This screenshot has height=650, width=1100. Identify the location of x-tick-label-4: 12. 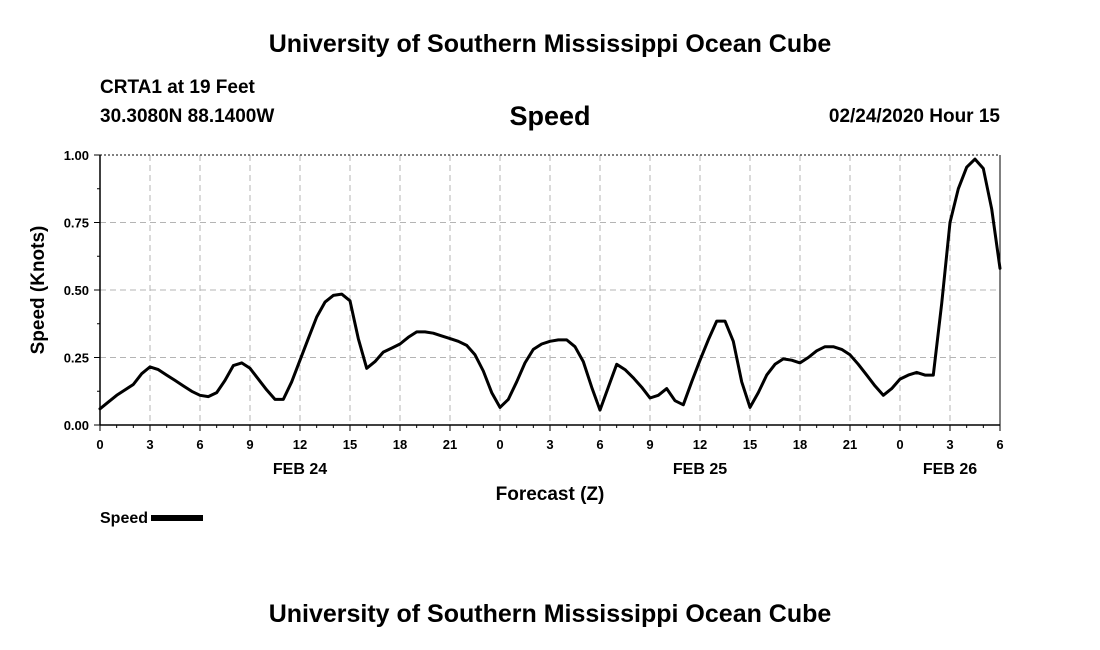
(300, 444).